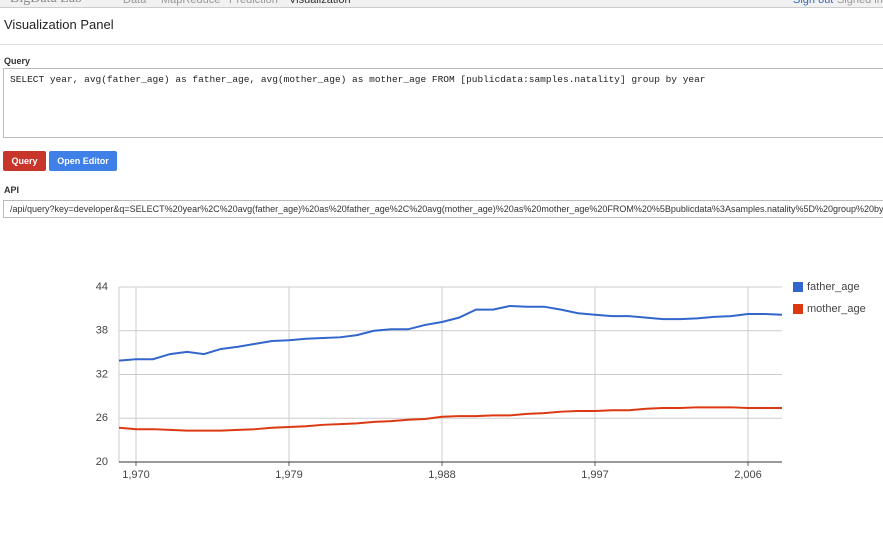 The height and width of the screenshot is (533, 883). Describe the element at coordinates (83, 161) in the screenshot. I see `open-editor-button: Open Editor` at that location.